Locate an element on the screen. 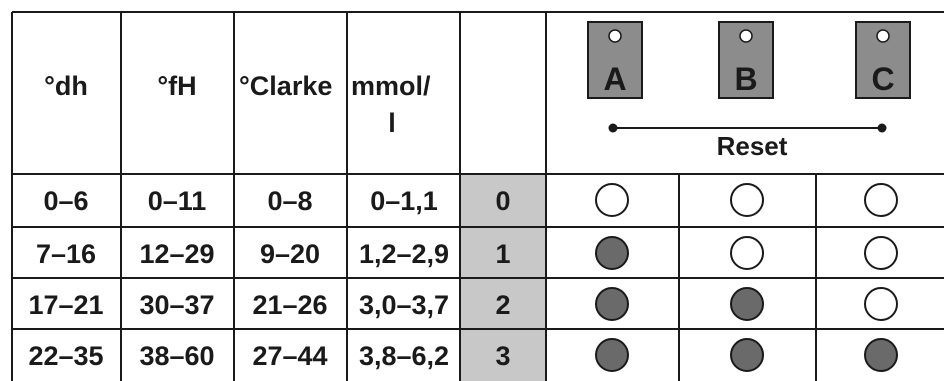 This screenshot has height=381, width=944. cell-dh: 17–21 is located at coordinates (65, 305).